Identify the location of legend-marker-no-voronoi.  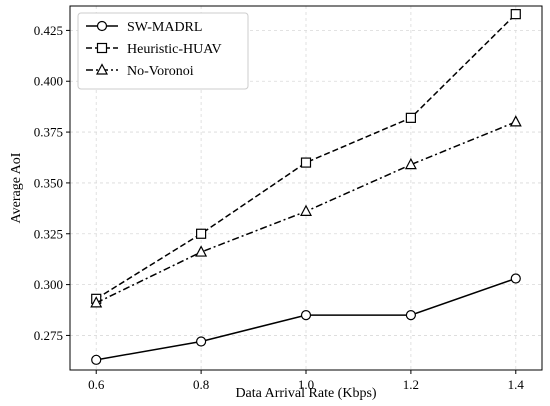
(102, 69).